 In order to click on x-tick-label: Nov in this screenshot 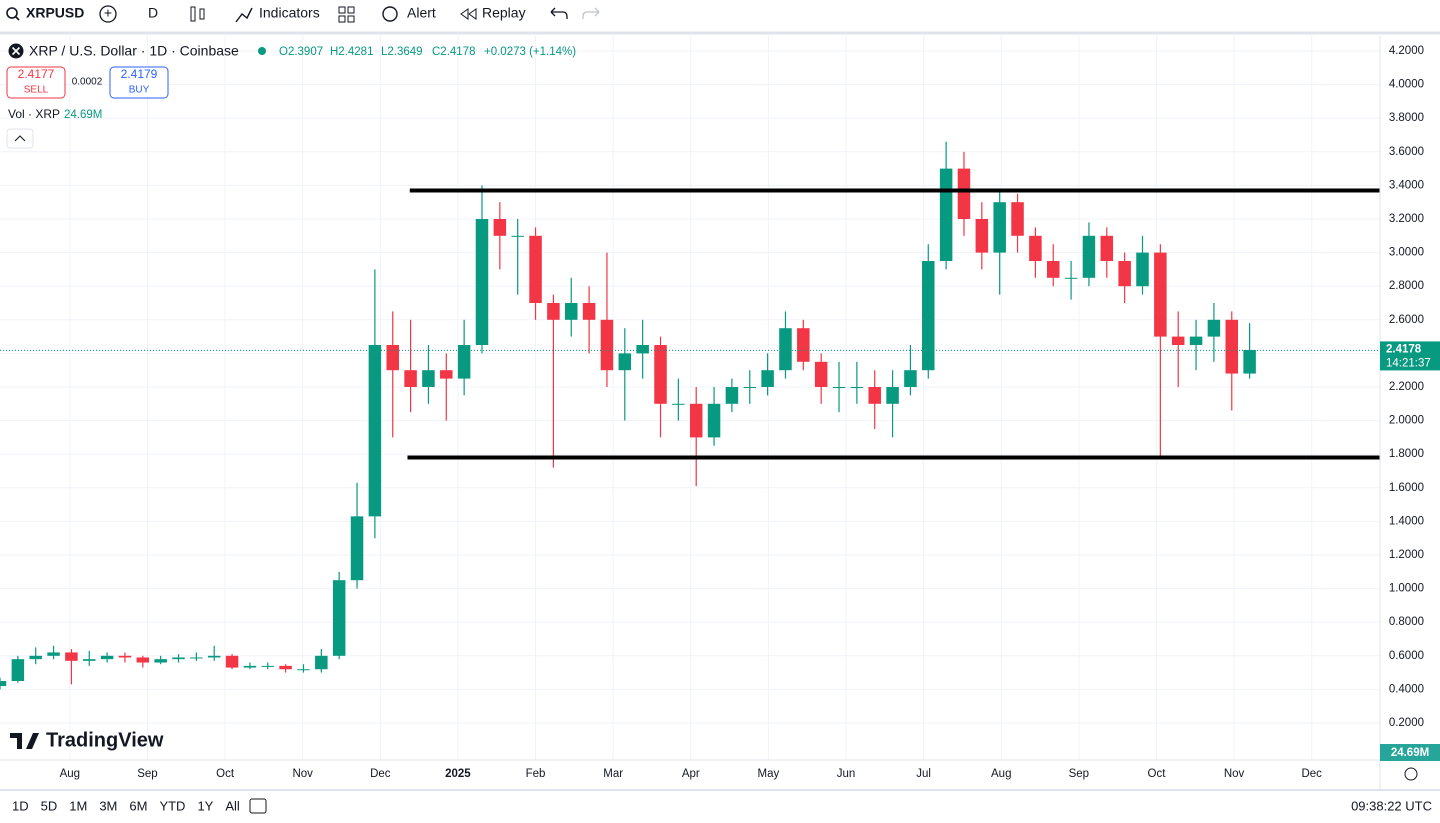, I will do `click(302, 774)`.